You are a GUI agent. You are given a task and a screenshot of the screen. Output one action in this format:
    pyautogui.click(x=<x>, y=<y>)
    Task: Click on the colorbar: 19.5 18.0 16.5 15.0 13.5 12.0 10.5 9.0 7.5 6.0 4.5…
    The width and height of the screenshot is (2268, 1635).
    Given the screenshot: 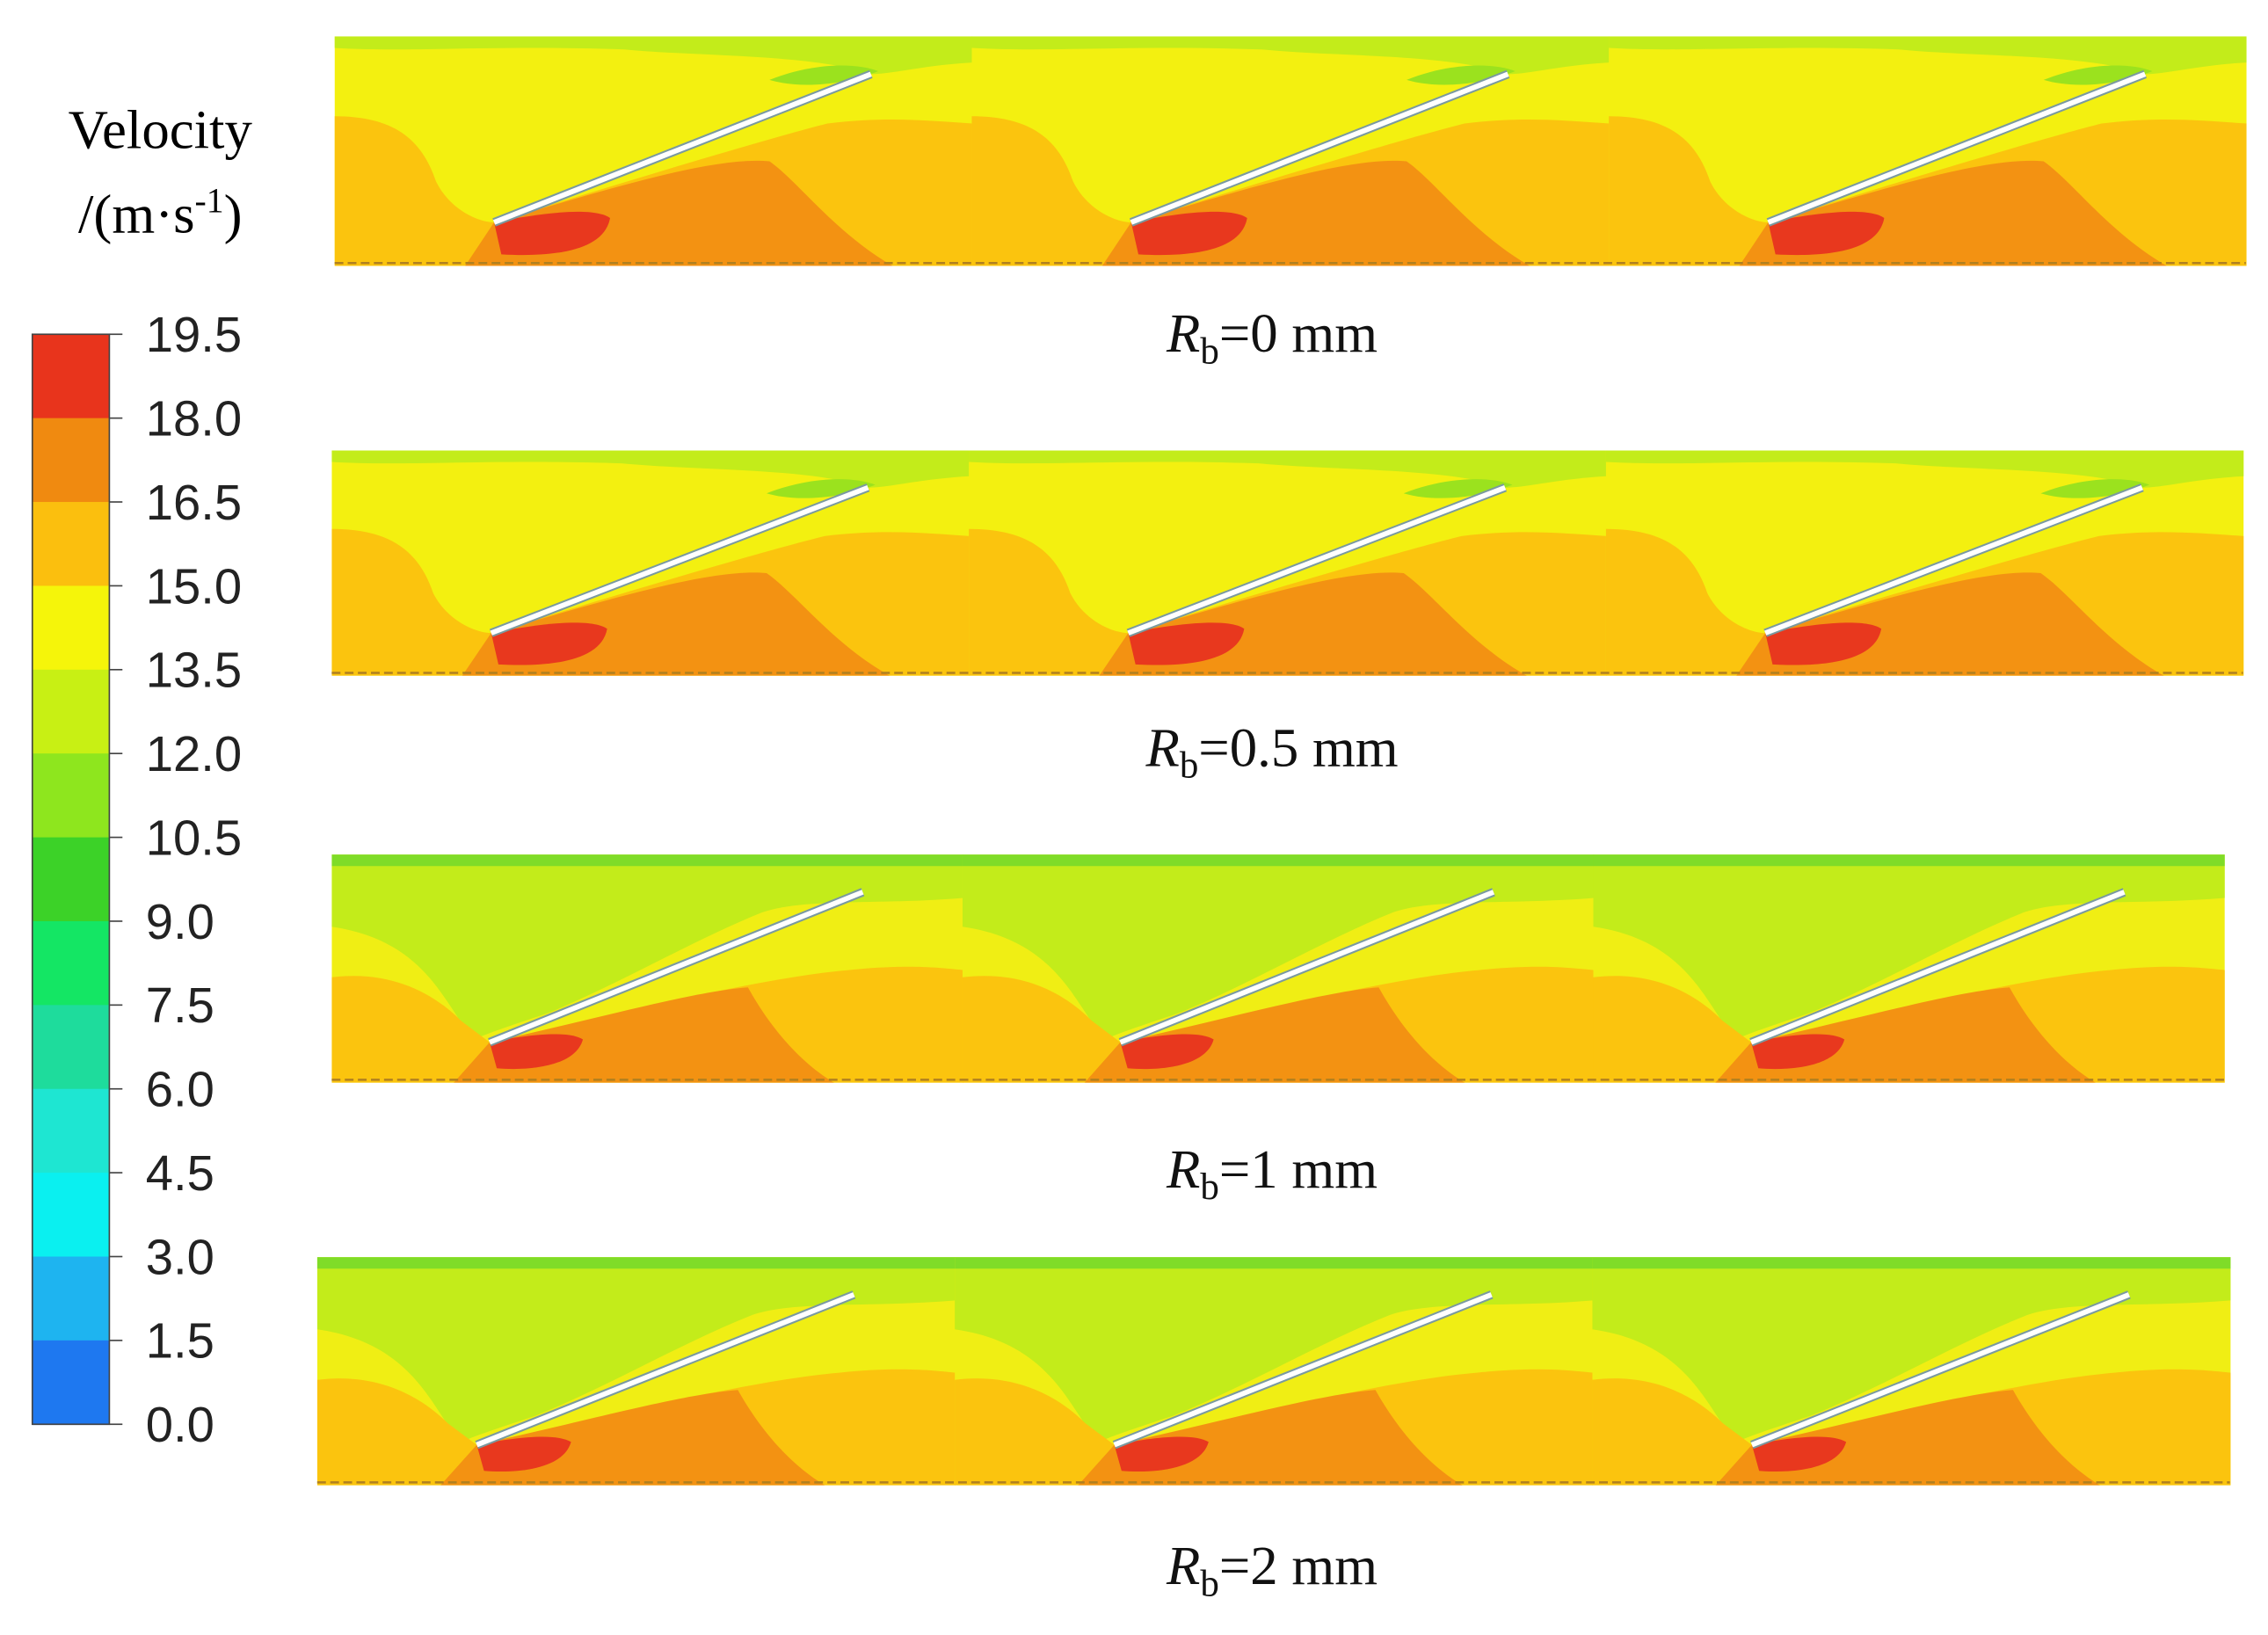 What is the action you would take?
    pyautogui.click(x=137, y=880)
    